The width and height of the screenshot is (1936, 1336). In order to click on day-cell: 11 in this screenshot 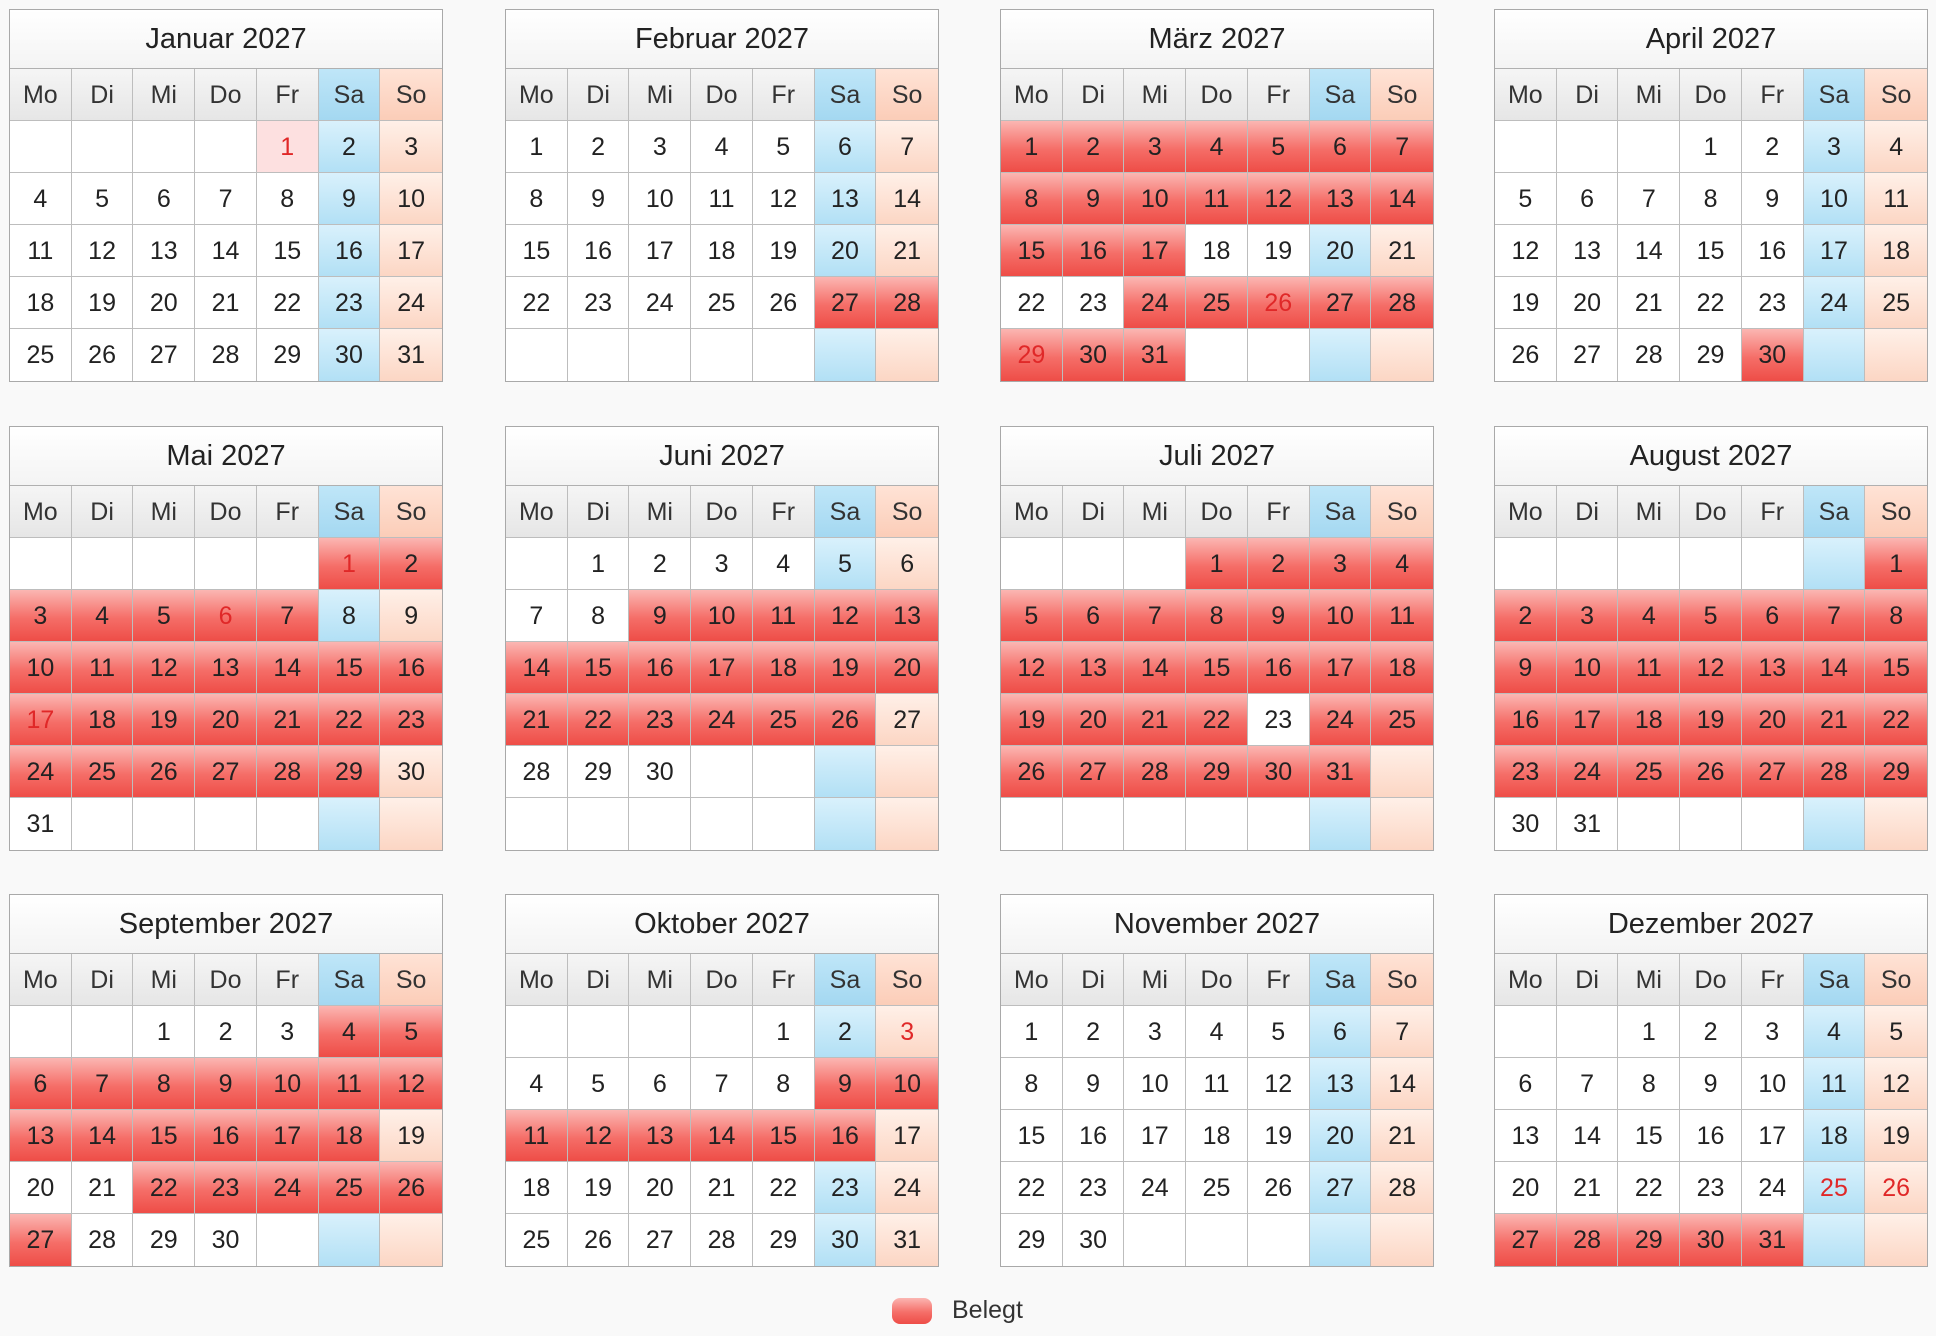, I will do `click(1217, 1084)`.